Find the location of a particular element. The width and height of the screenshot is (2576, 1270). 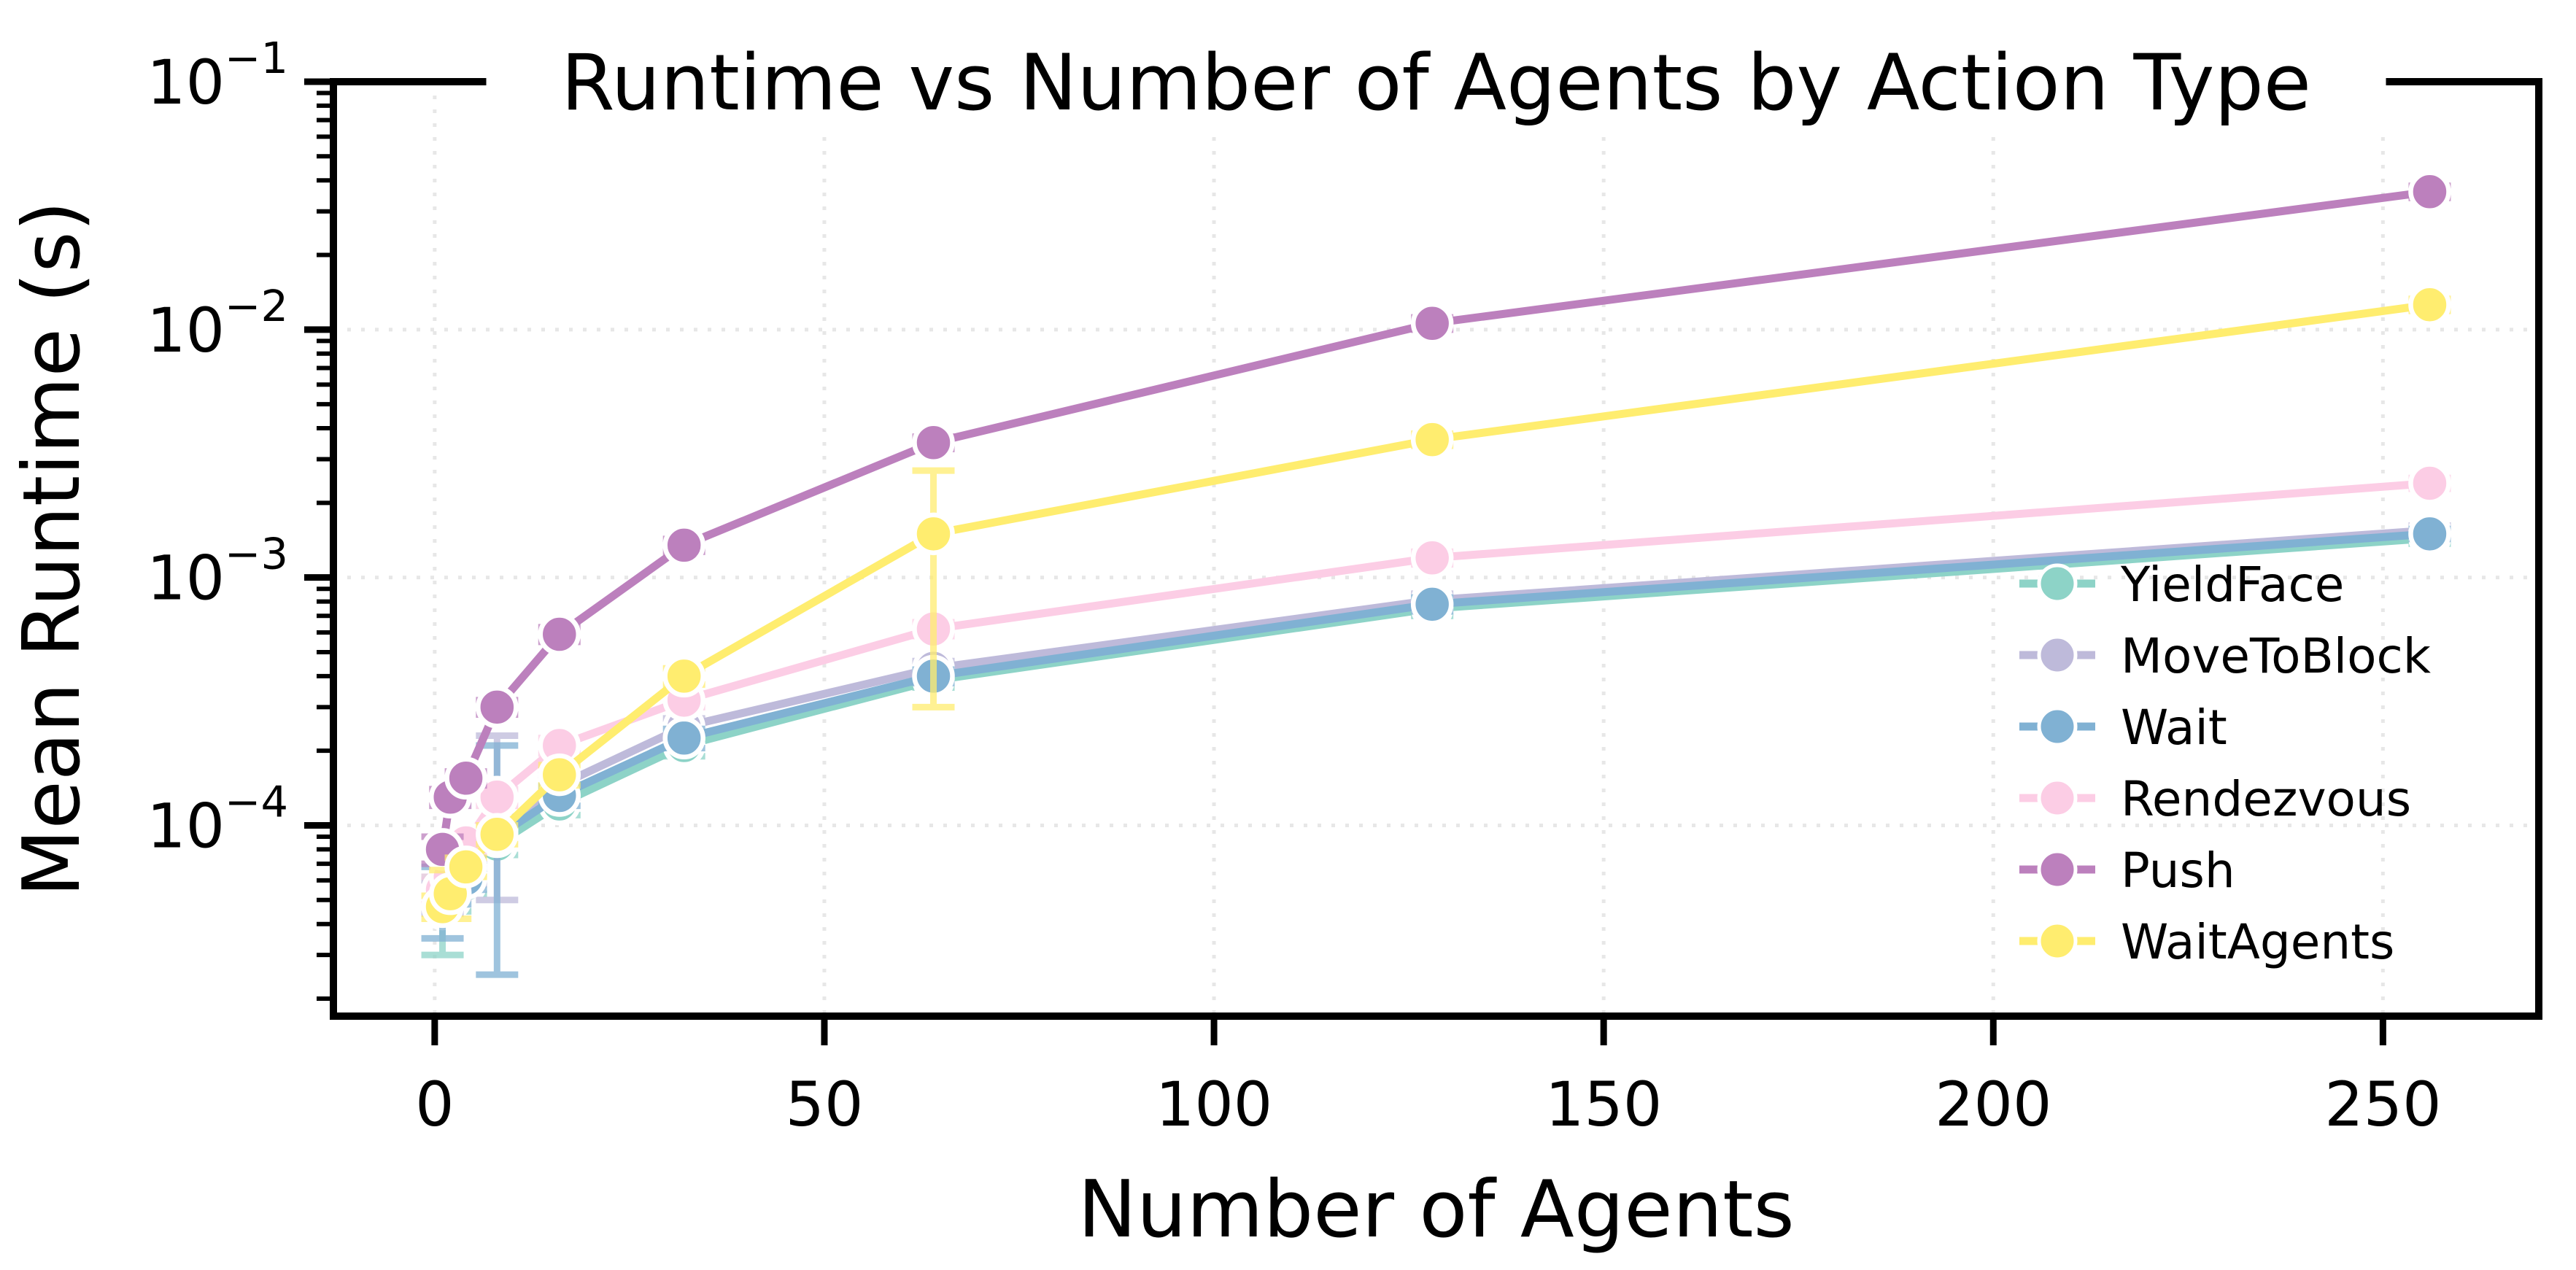

x-axis-label: Number of Agents is located at coordinates (1436, 1209).